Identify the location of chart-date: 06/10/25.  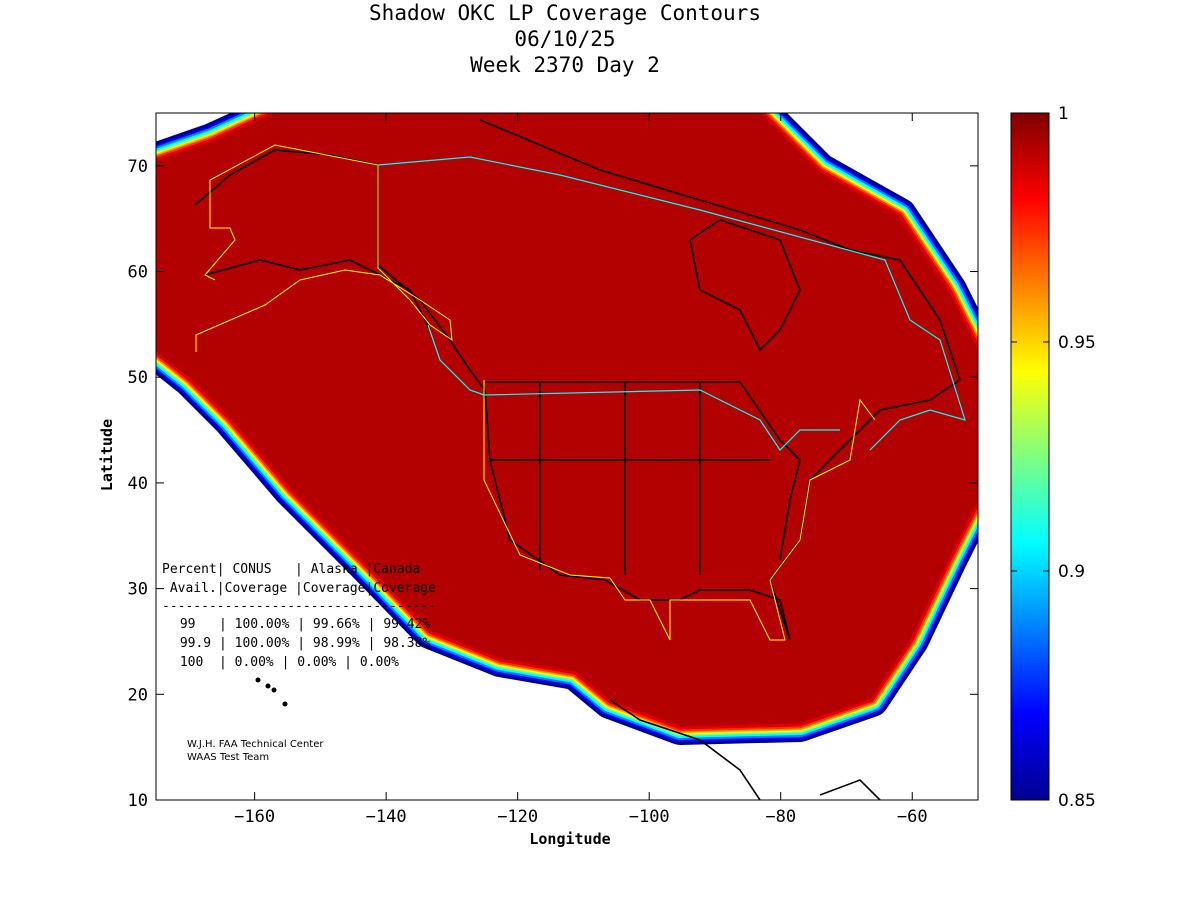
(564, 39).